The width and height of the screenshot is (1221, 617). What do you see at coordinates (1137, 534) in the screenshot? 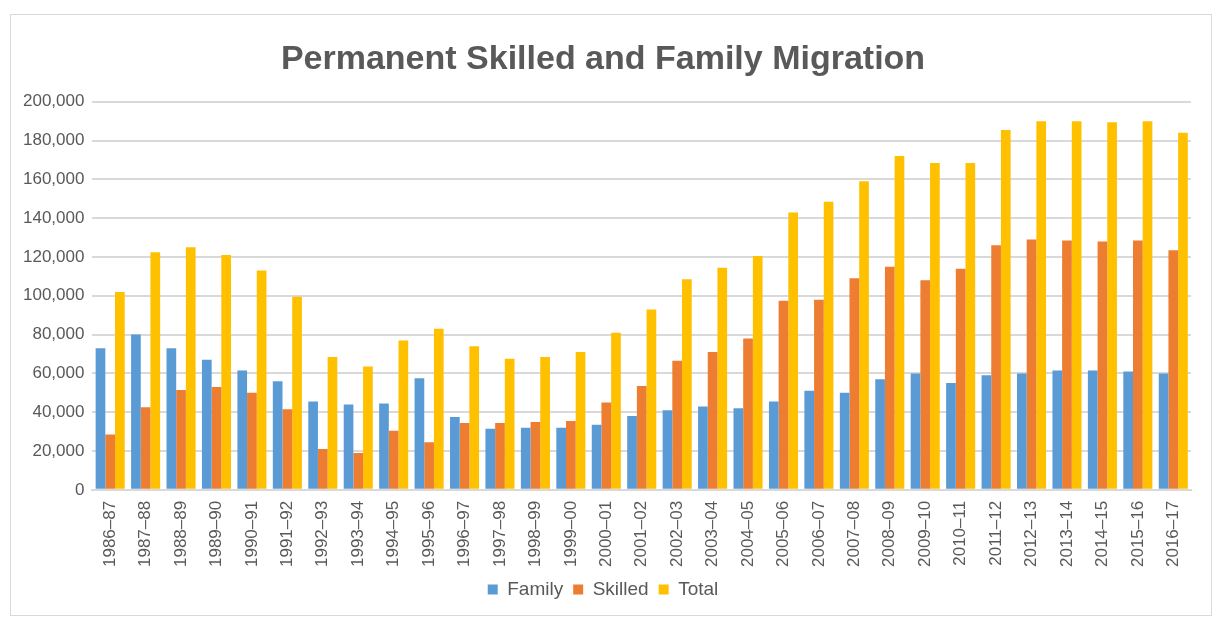
I see `x-tick-label: 2015–16` at bounding box center [1137, 534].